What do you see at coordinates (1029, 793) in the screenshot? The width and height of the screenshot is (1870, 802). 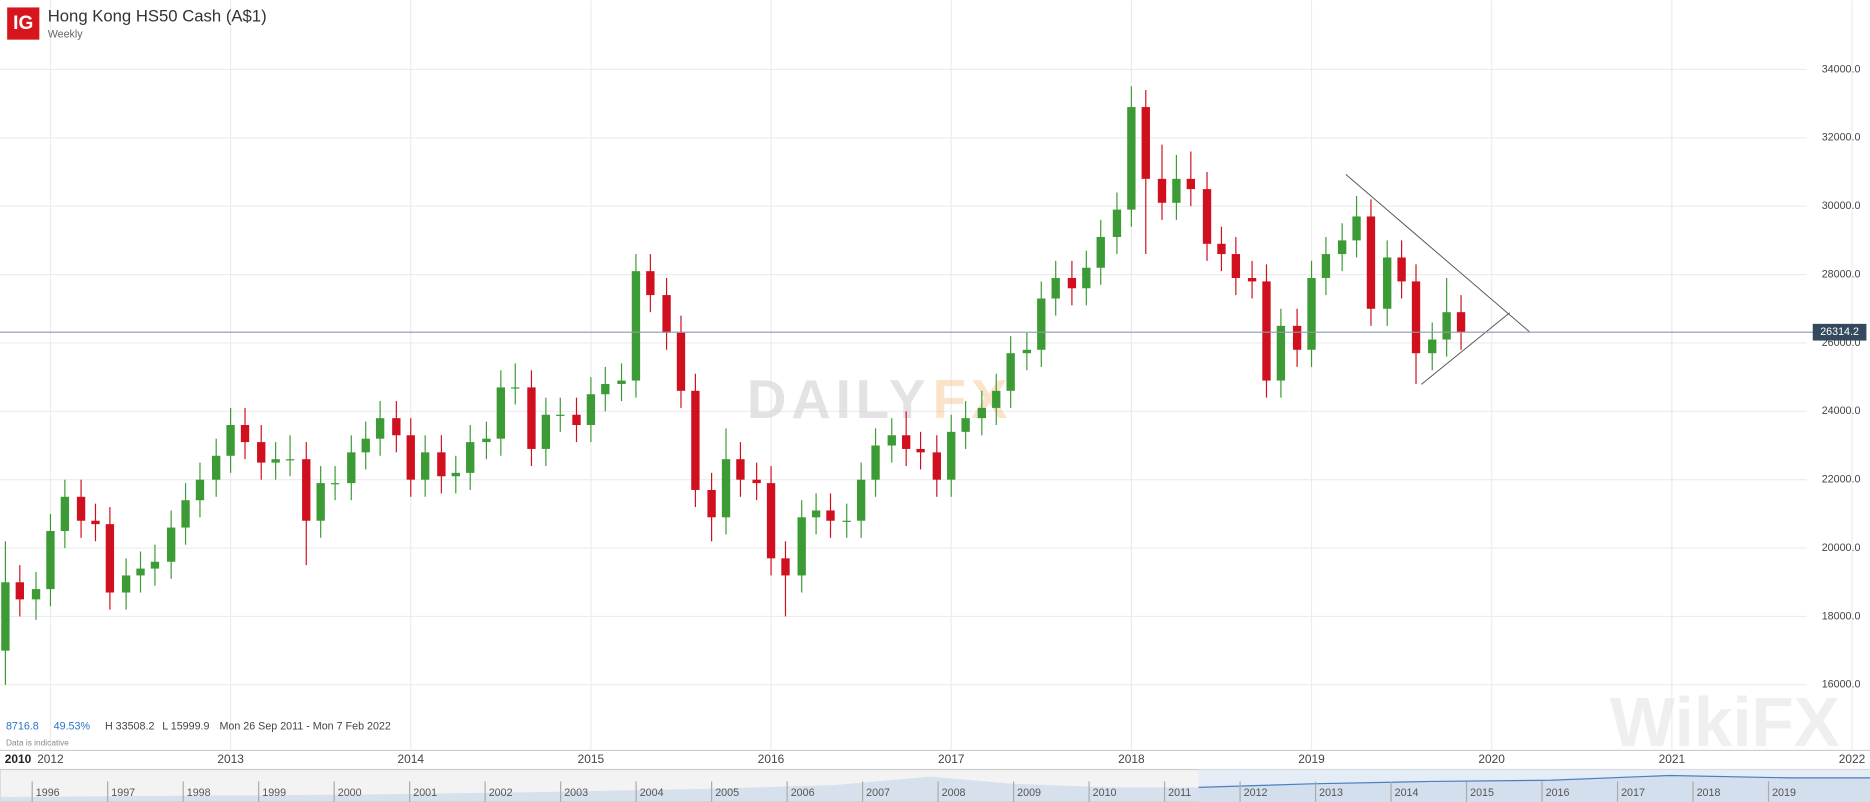 I see `navigator-label: 2009` at bounding box center [1029, 793].